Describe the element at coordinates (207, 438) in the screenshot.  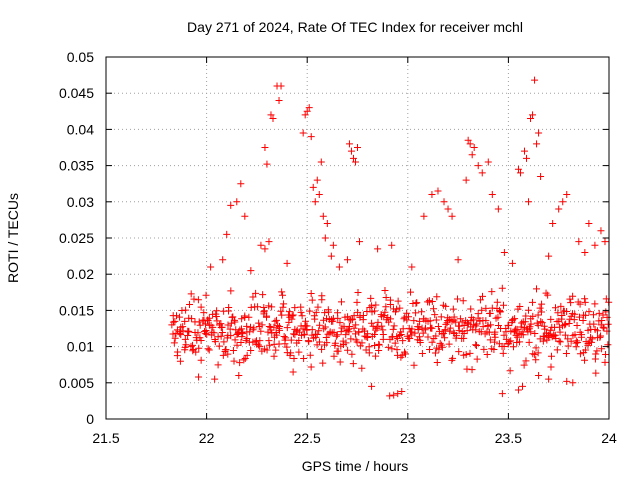
I see `x-tick-label: 22` at that location.